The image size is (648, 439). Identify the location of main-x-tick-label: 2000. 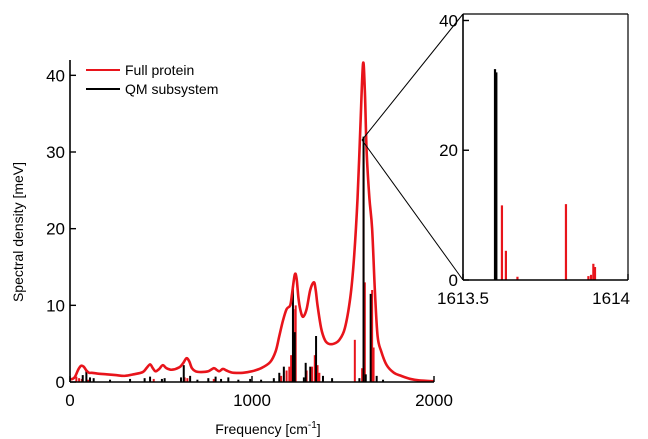
(434, 400).